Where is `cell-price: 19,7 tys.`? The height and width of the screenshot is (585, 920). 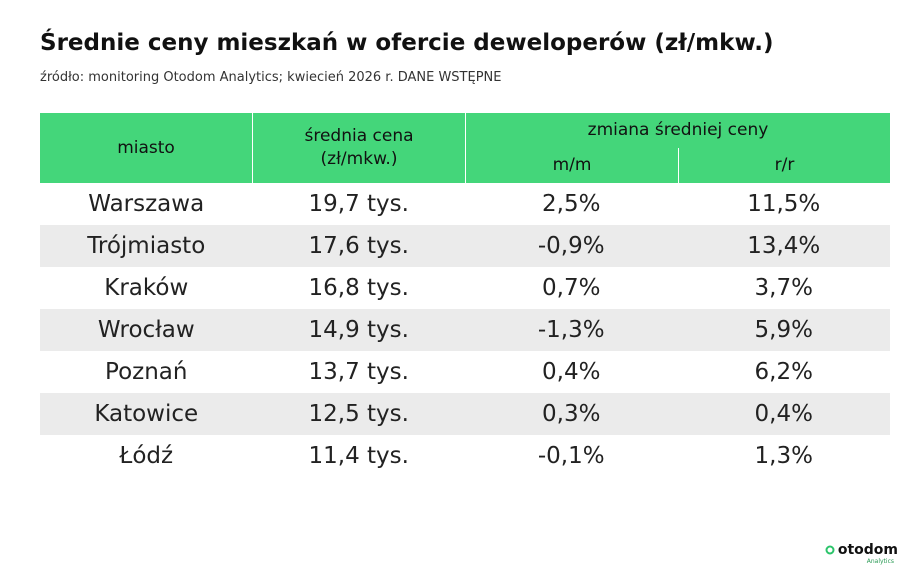 cell-price: 19,7 tys. is located at coordinates (358, 204).